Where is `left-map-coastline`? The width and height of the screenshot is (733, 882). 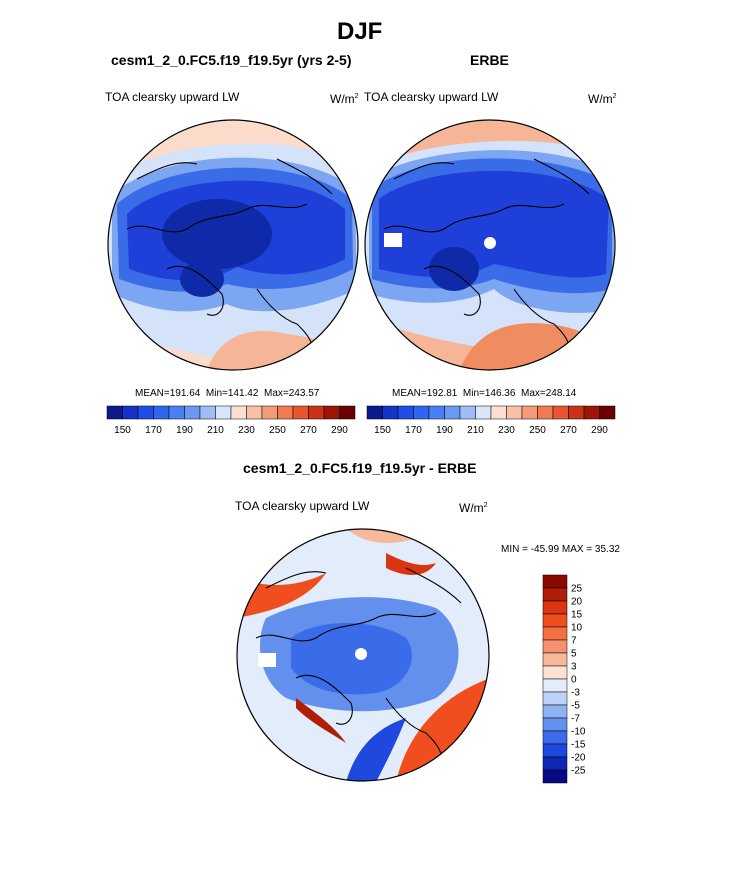 left-map-coastline is located at coordinates (229, 261).